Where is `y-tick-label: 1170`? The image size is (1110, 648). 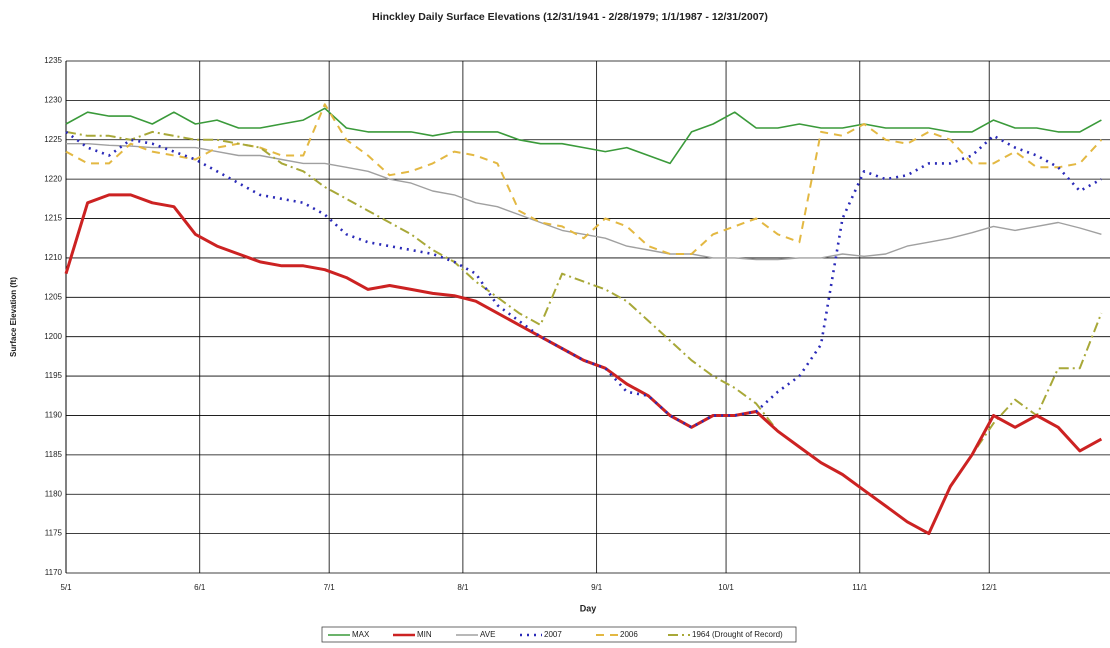 y-tick-label: 1170 is located at coordinates (54, 572).